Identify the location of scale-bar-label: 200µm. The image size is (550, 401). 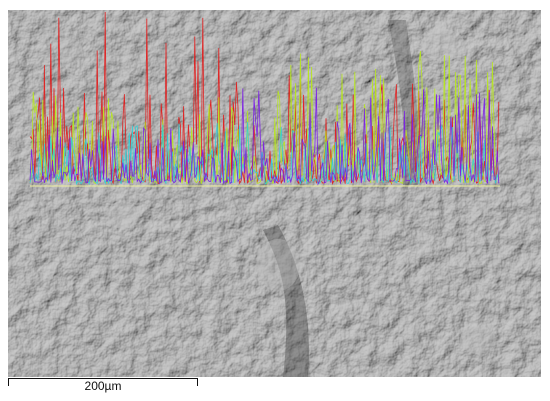
(103, 386).